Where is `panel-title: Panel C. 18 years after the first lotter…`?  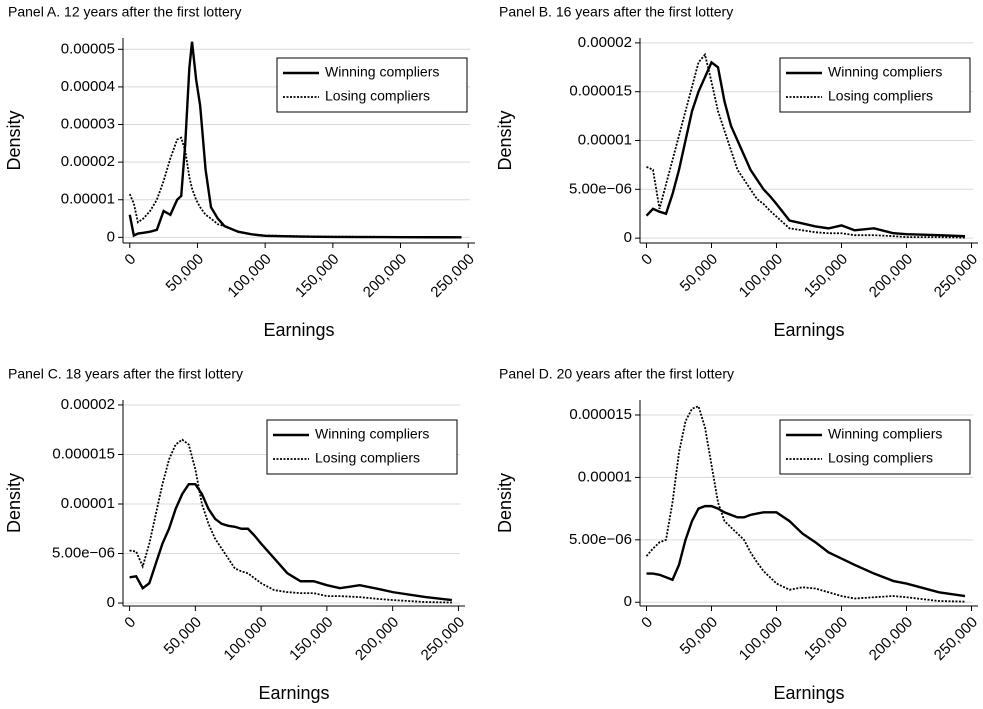
panel-title: Panel C. 18 years after the first lotter… is located at coordinates (125, 374).